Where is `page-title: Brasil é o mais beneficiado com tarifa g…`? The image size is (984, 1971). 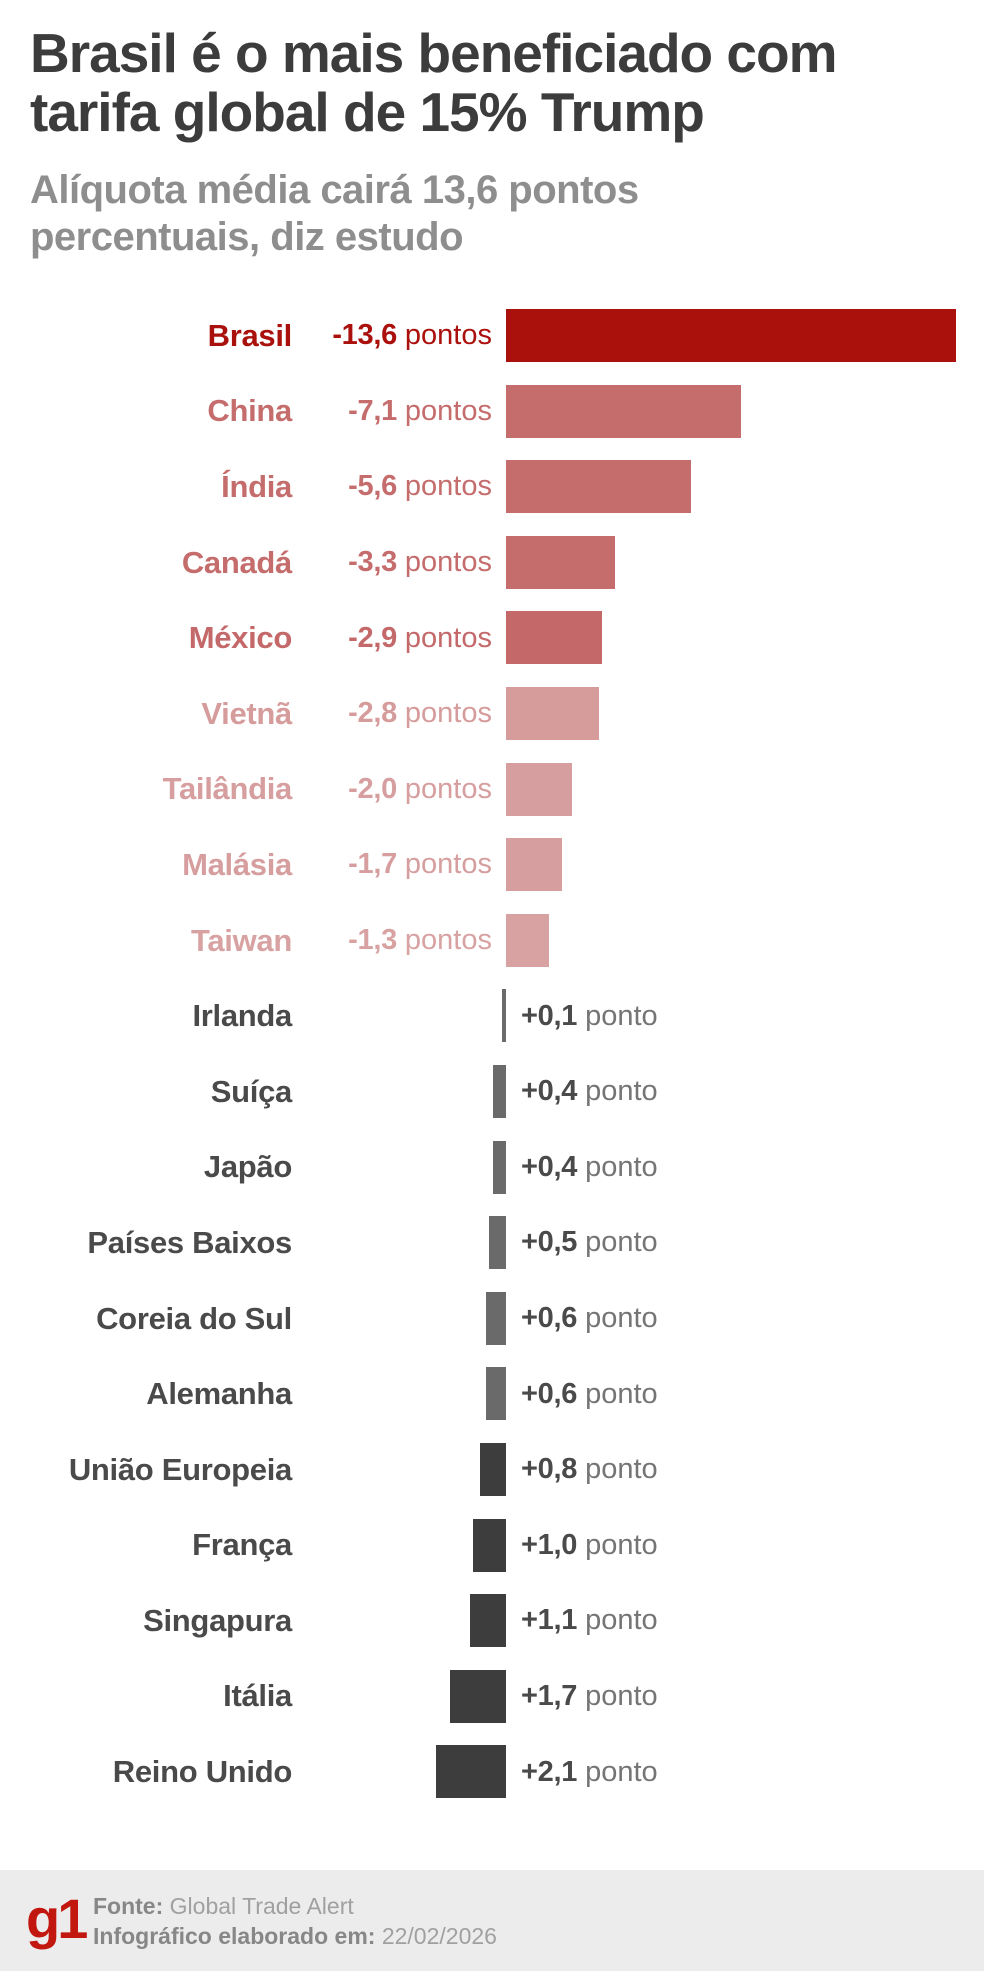 page-title: Brasil é o mais beneficiado com tarifa g… is located at coordinates (434, 83).